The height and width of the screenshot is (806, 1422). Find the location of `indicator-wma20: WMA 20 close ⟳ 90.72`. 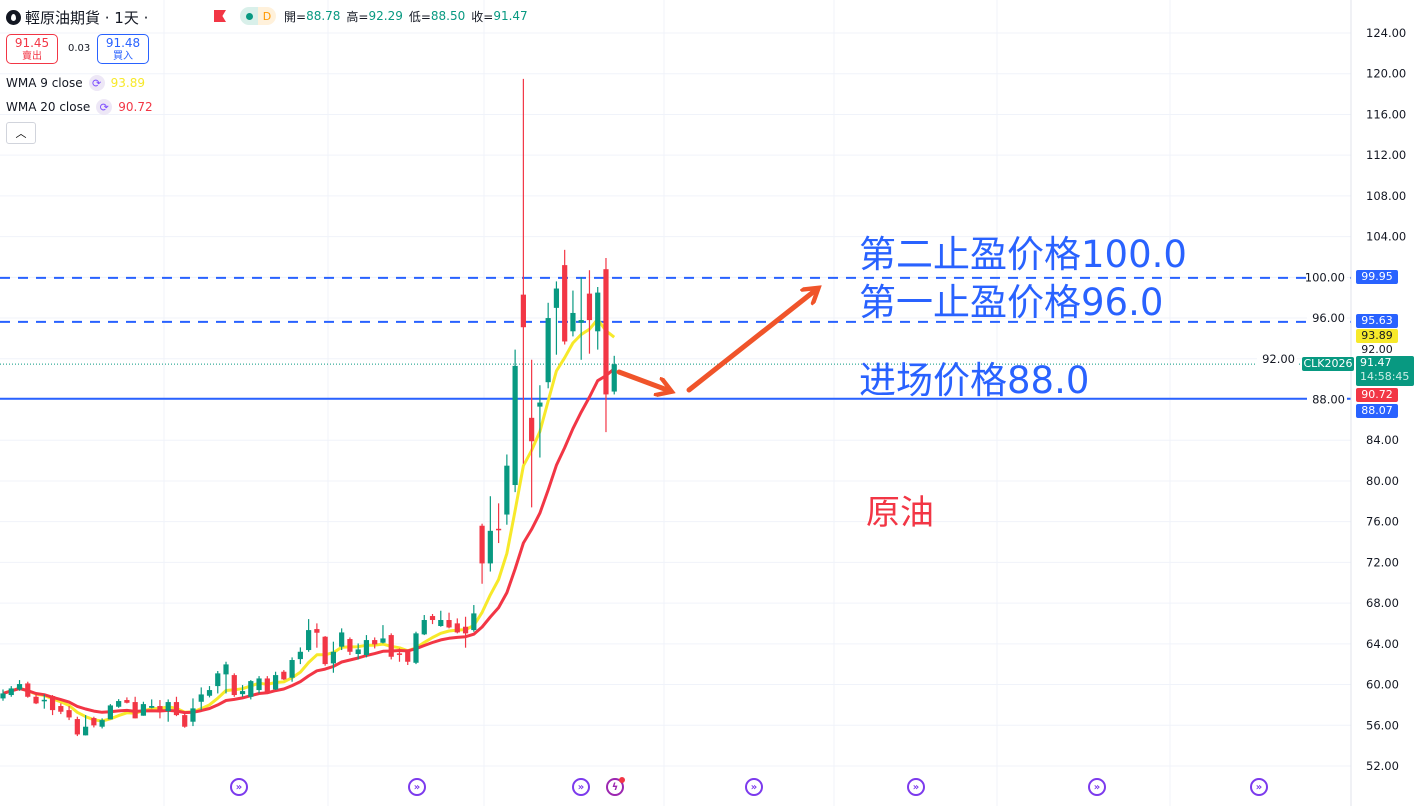

indicator-wma20: WMA 20 close ⟳ 90.72 is located at coordinates (79, 107).